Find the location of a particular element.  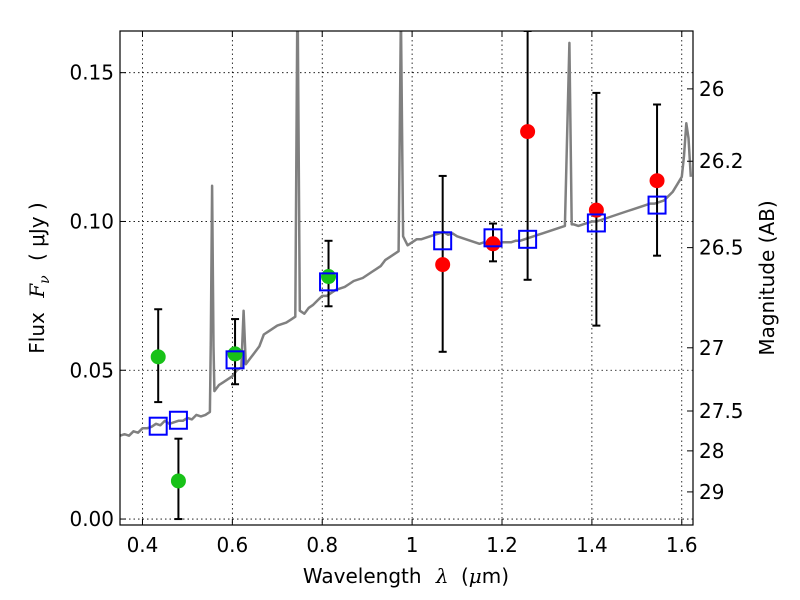

x-tick-label: 0.8 is located at coordinates (322, 545).